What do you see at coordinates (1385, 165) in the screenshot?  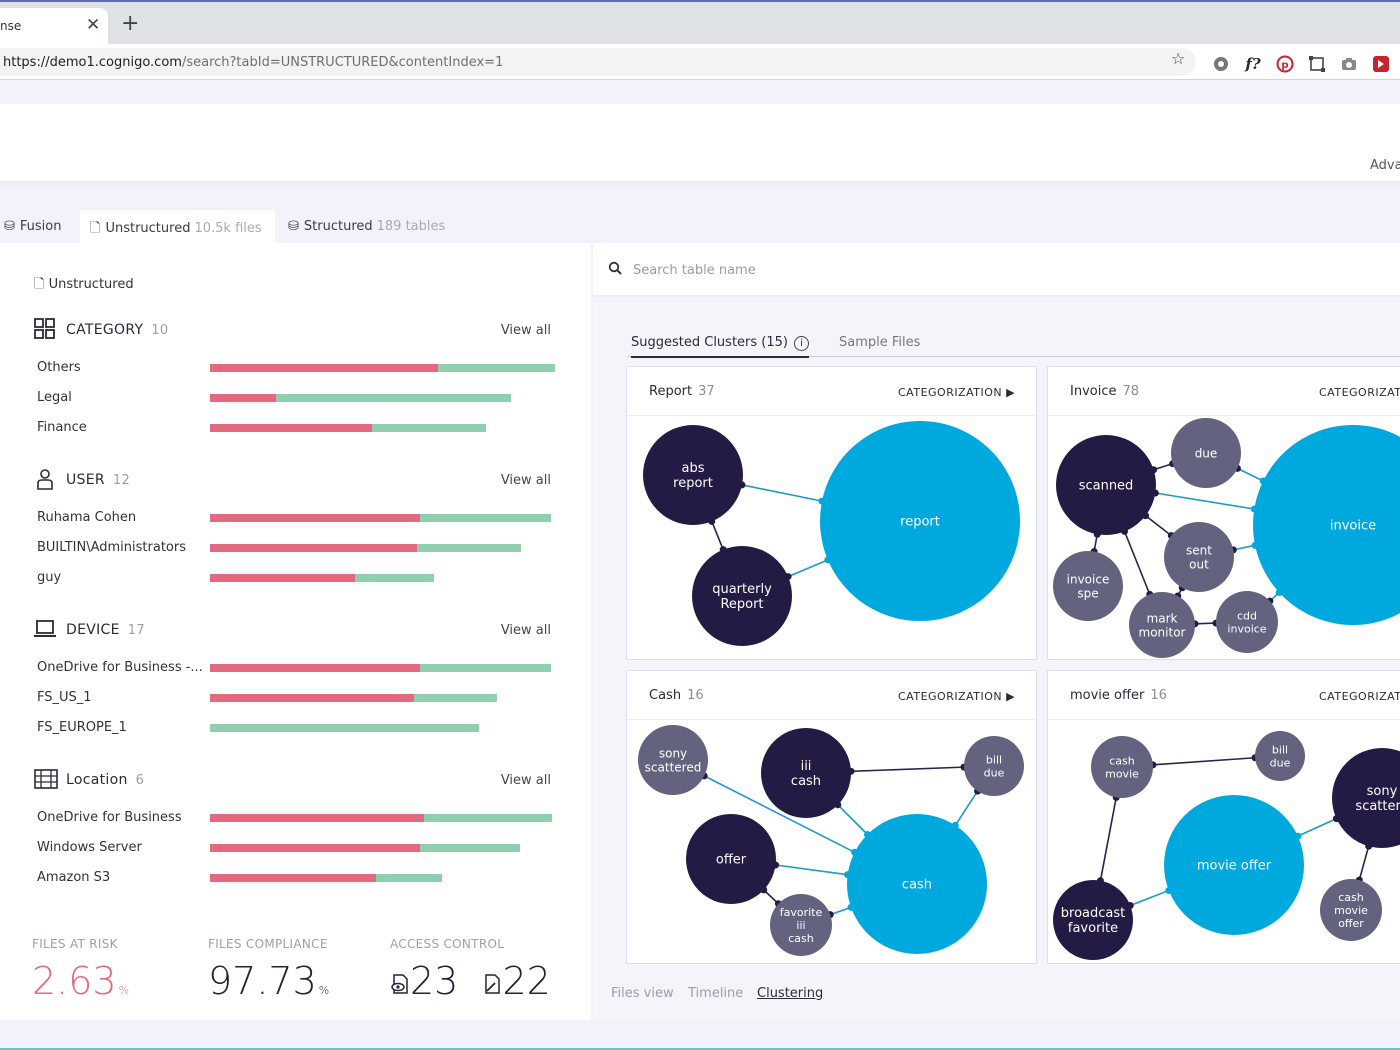 I see `advanced-search-link: Adva` at bounding box center [1385, 165].